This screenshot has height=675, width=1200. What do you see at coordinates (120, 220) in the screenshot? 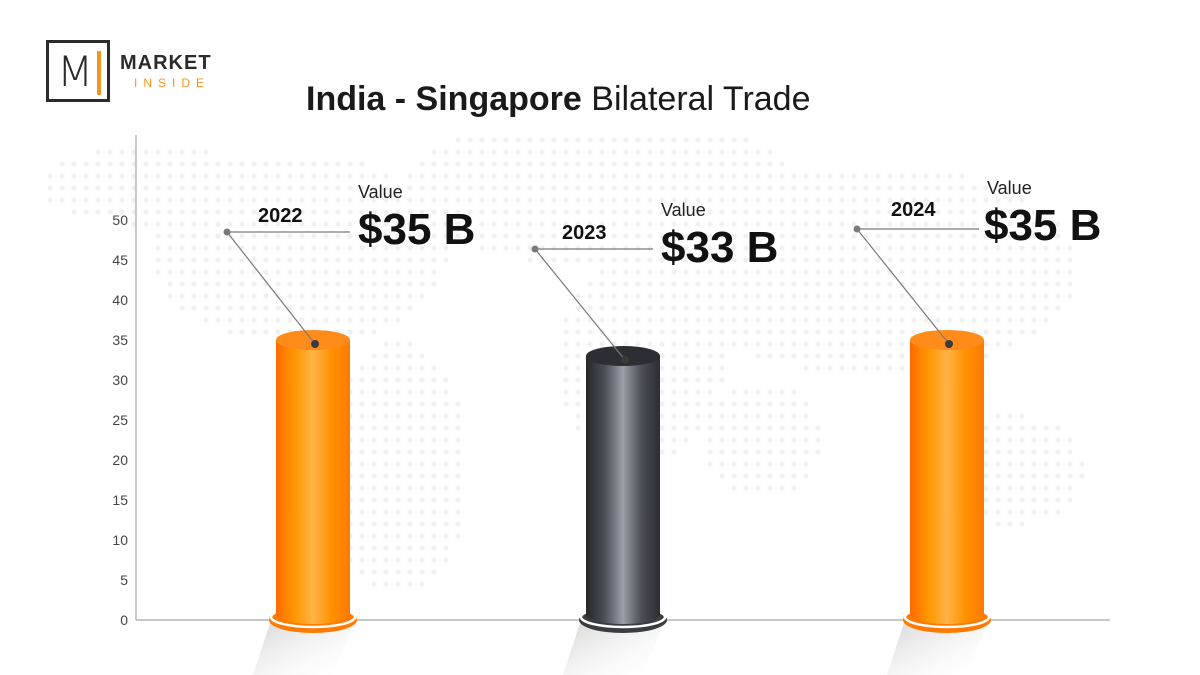
I see `y-tick-label: 50` at bounding box center [120, 220].